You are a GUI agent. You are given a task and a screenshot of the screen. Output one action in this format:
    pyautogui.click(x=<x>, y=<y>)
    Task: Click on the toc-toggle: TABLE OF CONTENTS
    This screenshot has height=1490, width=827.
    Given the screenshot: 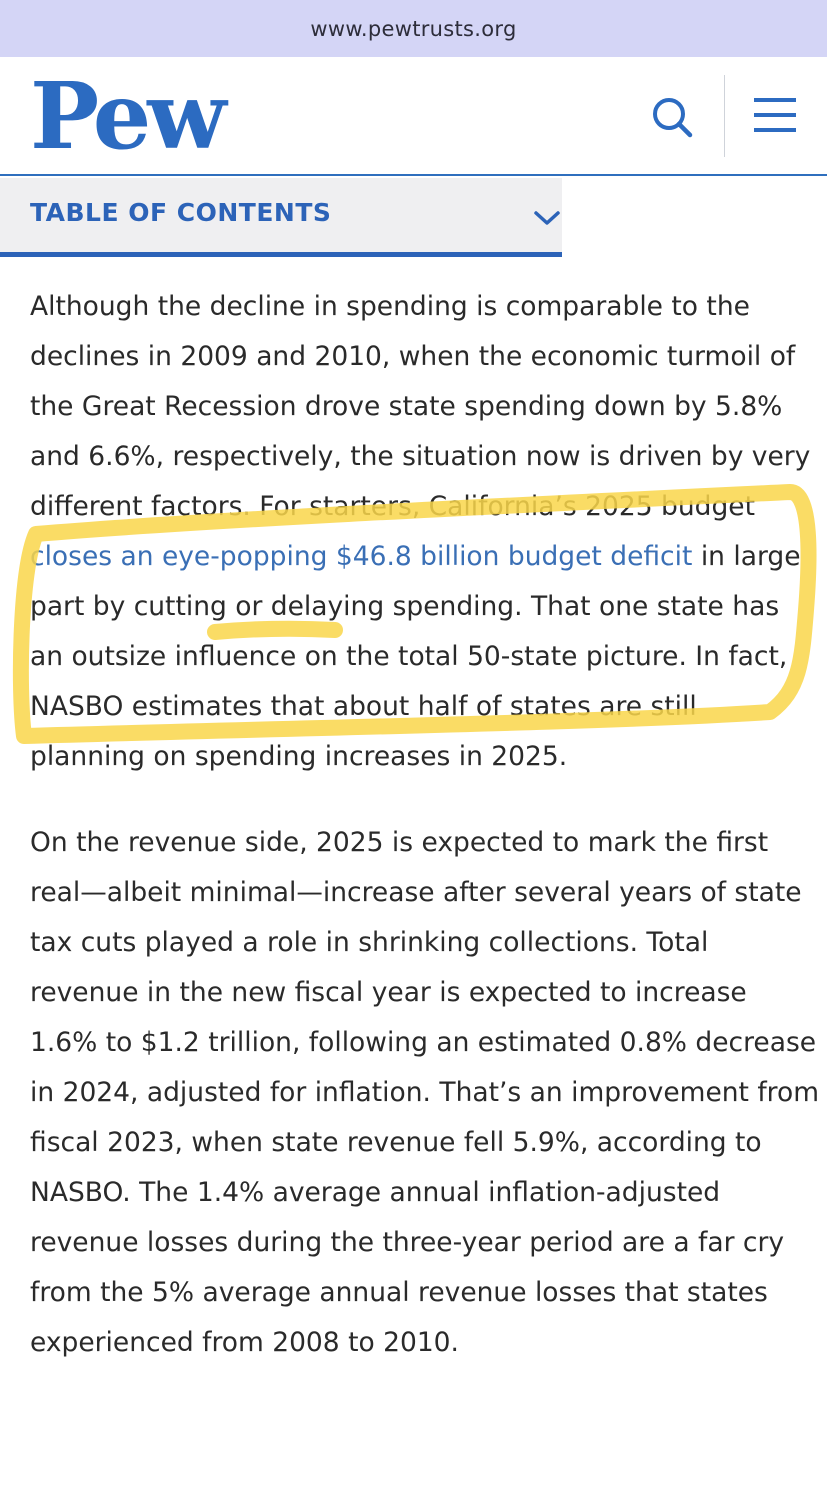 What is the action you would take?
    pyautogui.click(x=281, y=217)
    